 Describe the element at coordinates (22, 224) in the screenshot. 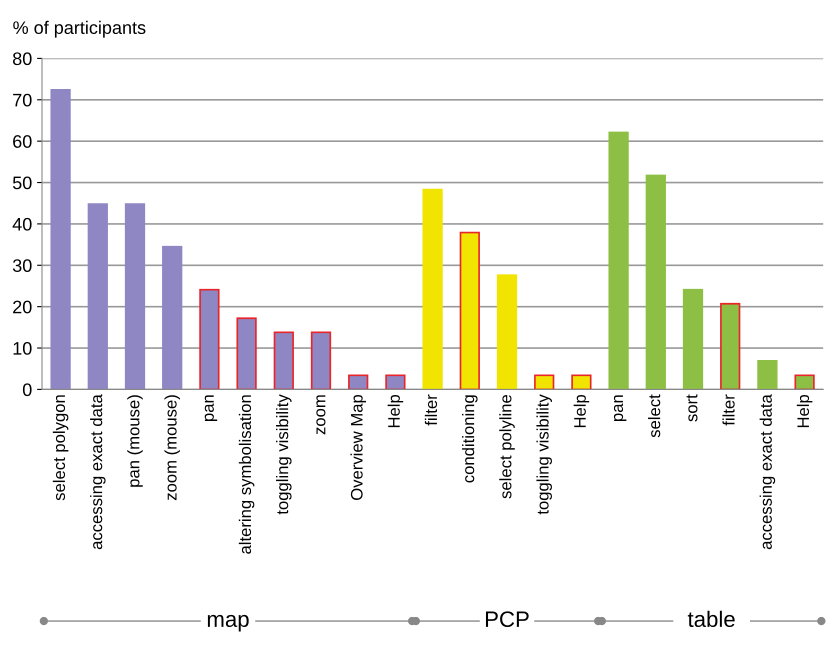

I see `y-tick-label: 40` at that location.